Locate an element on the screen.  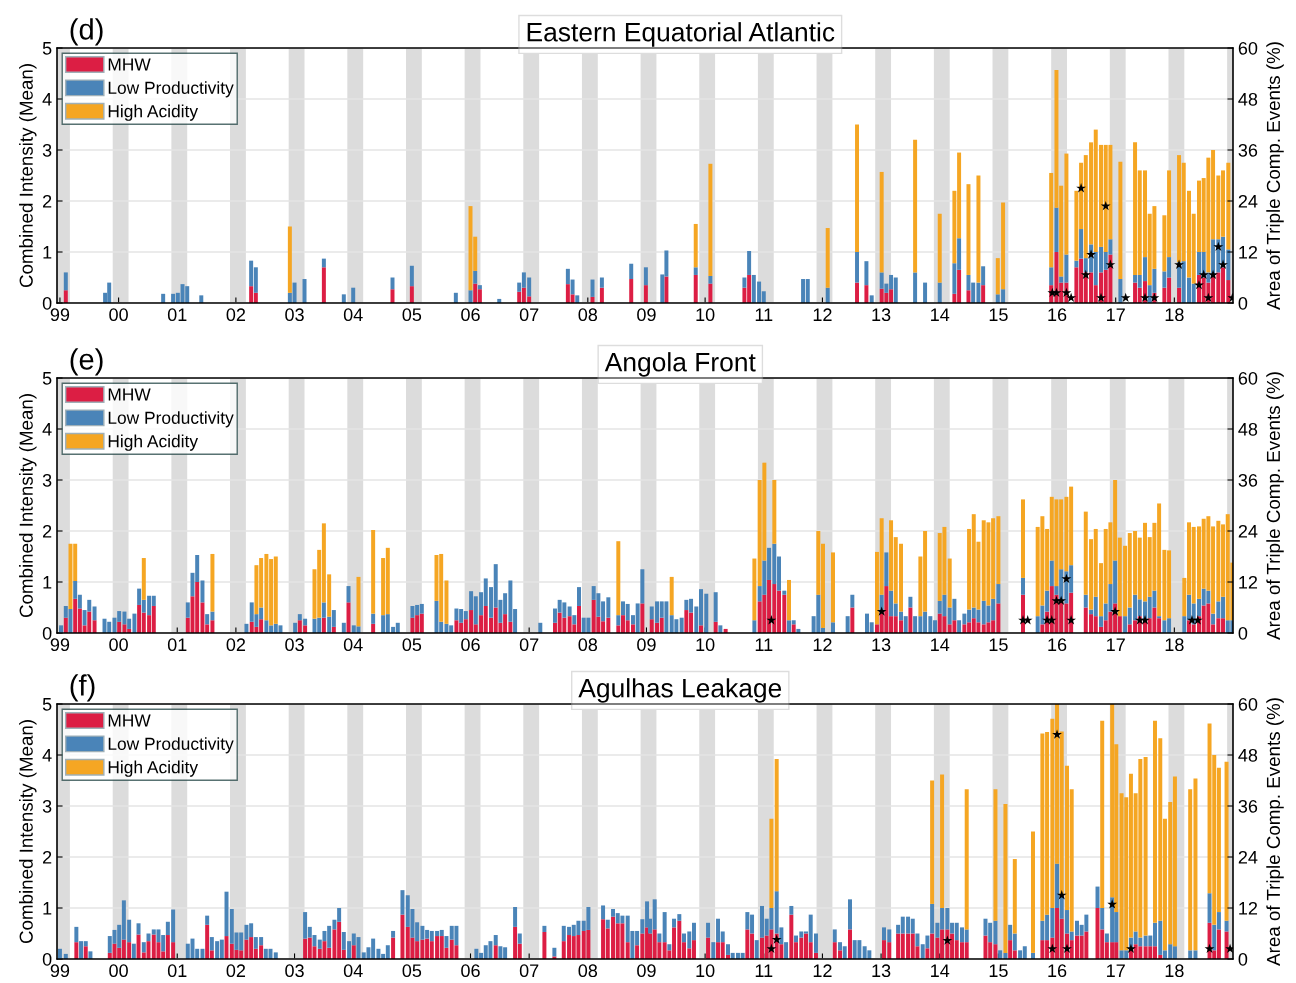
y-tick-label: 5 is located at coordinates (47, 378).